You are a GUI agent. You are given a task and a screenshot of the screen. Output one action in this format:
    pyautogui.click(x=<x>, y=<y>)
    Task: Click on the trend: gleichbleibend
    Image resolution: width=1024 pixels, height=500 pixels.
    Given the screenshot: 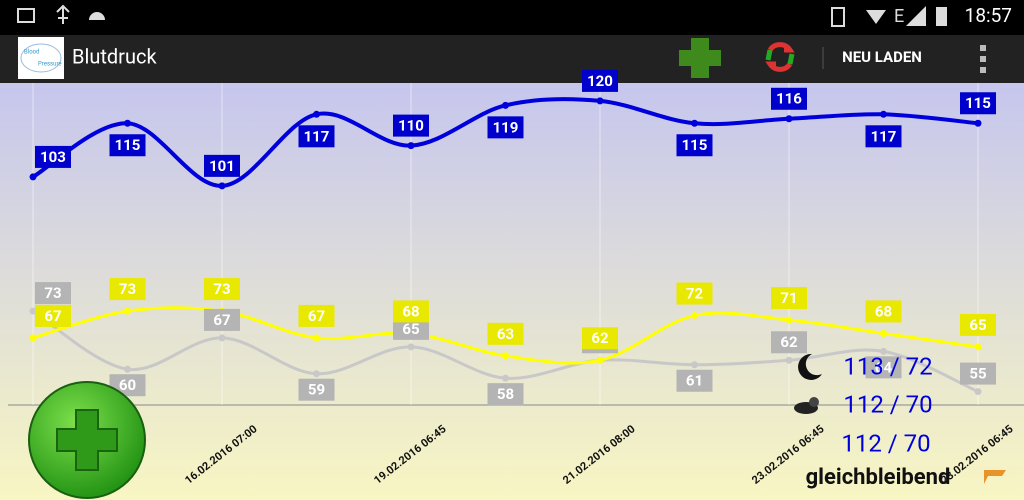 What is the action you would take?
    pyautogui.click(x=878, y=477)
    